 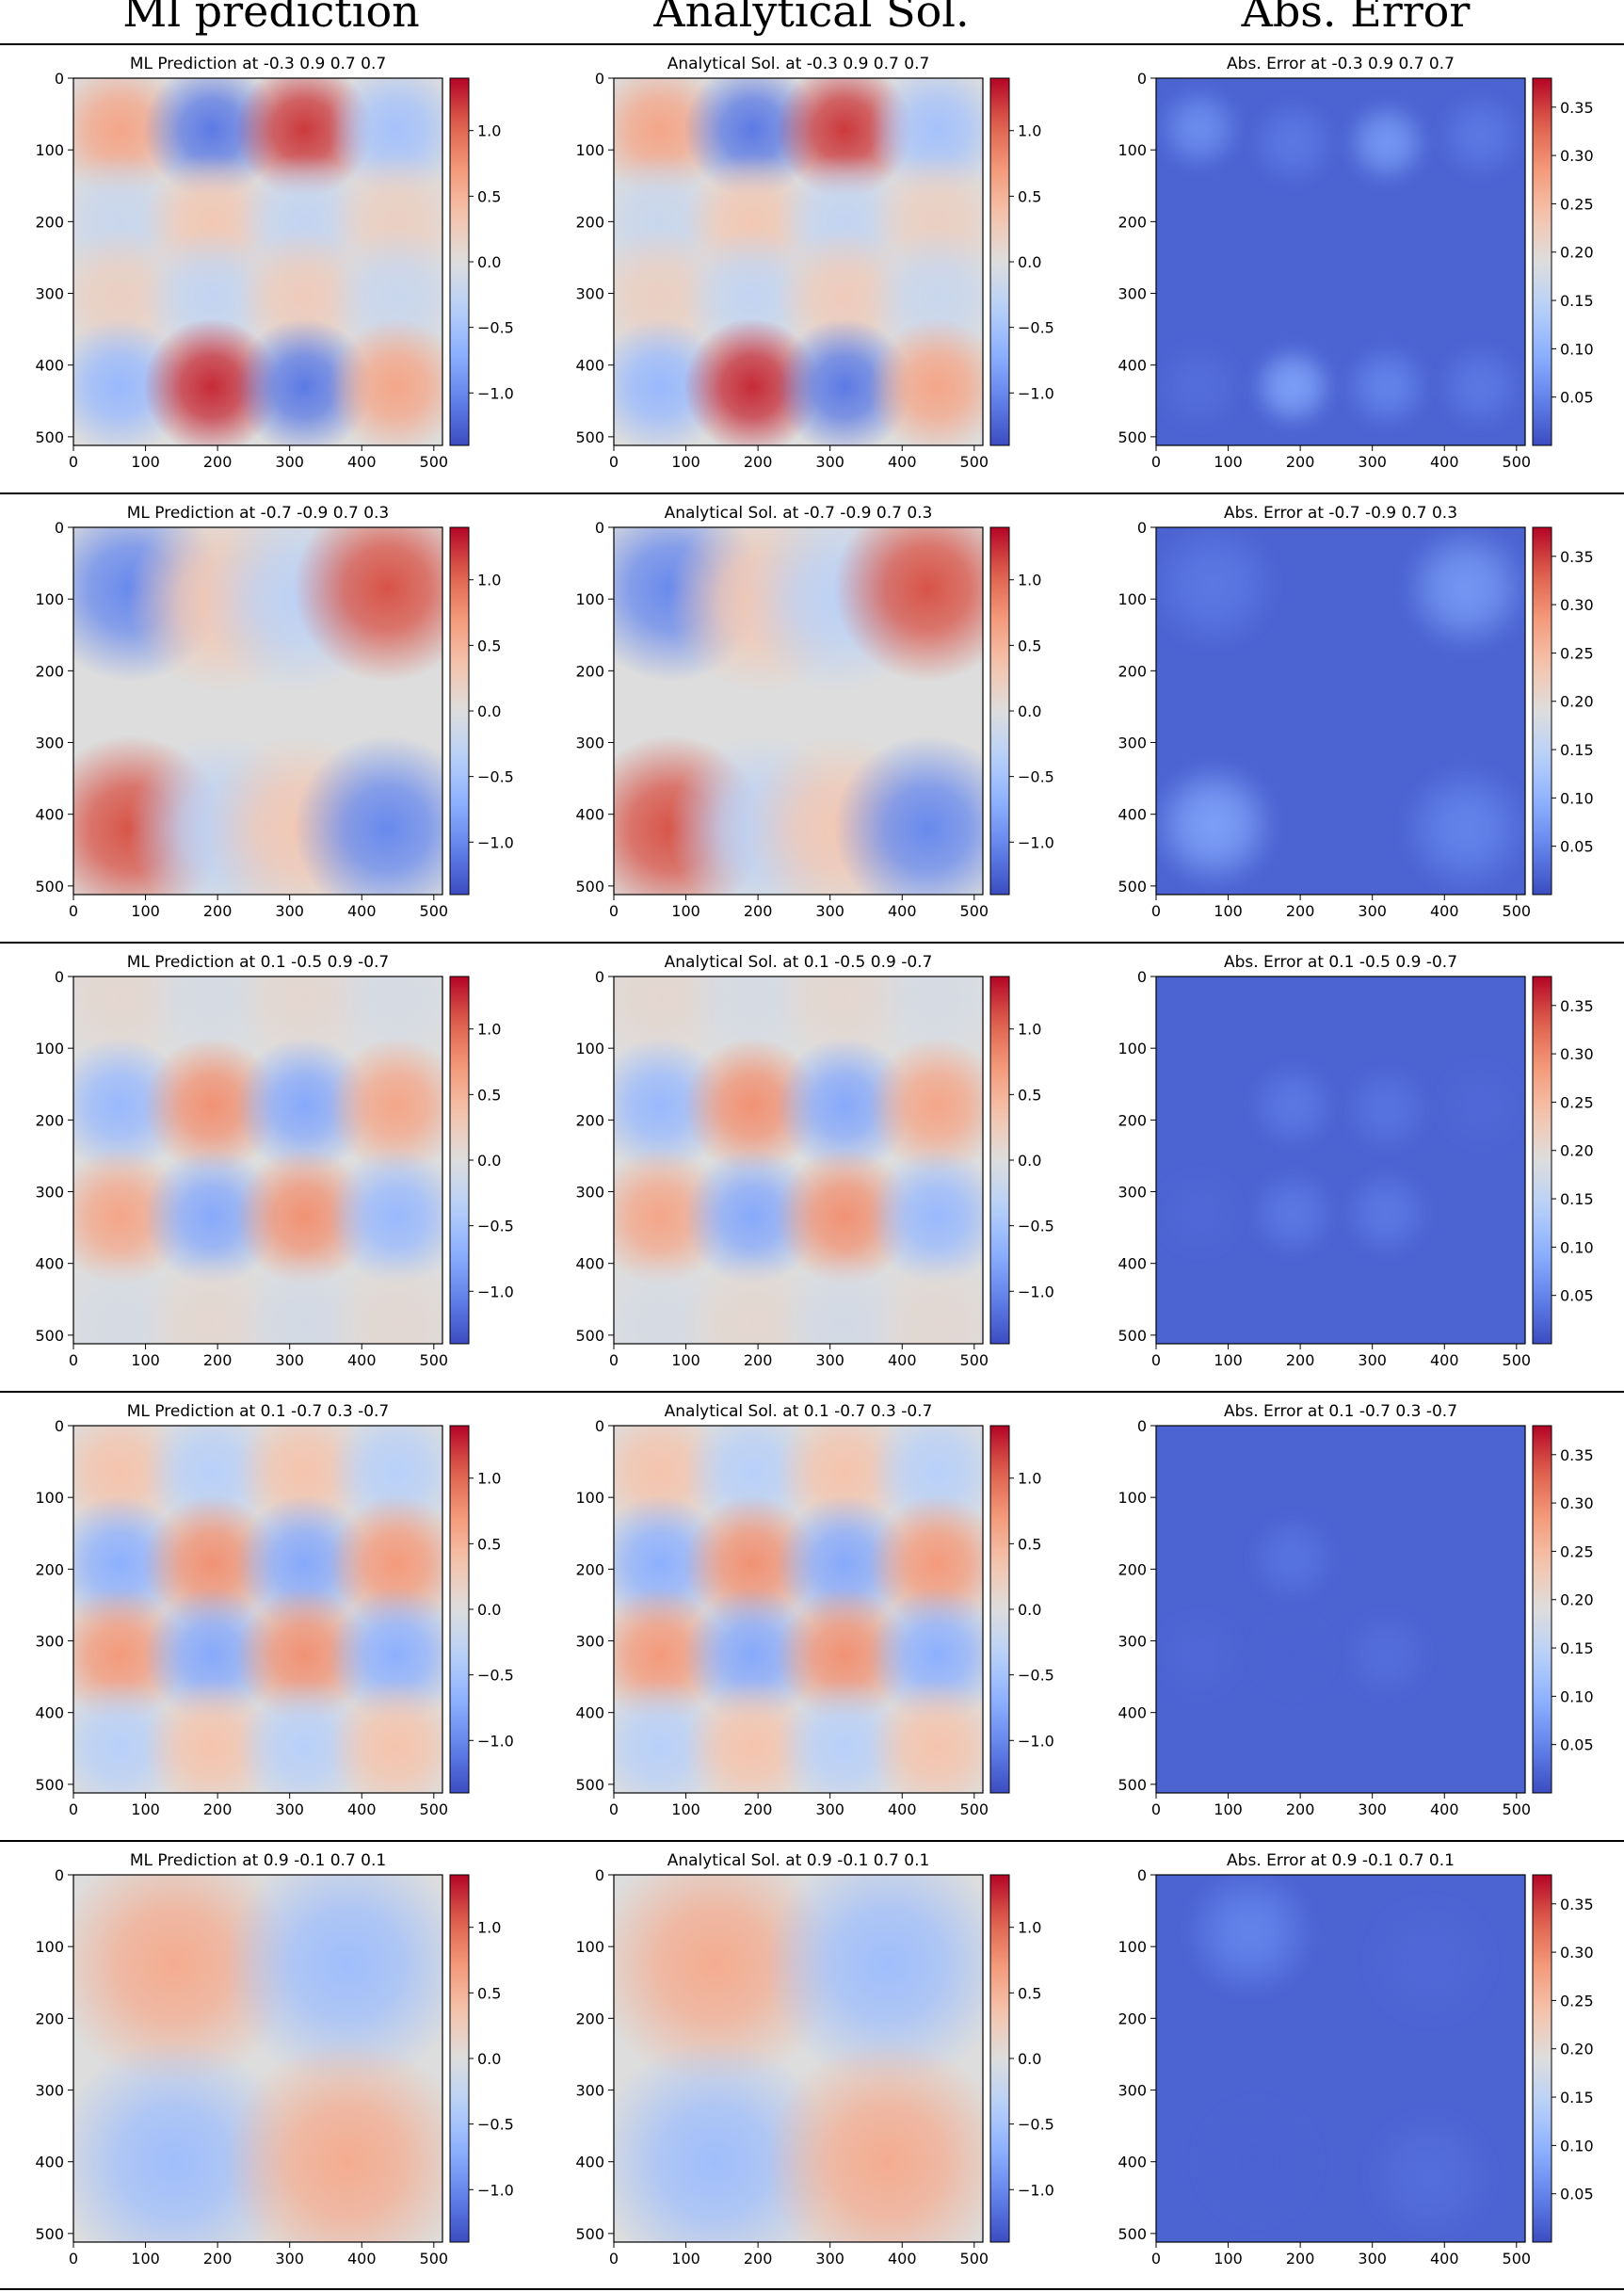 I want to click on panel-title: Abs. Error at 0.1 -0.5 0.9 -0.7, so click(x=1340, y=962).